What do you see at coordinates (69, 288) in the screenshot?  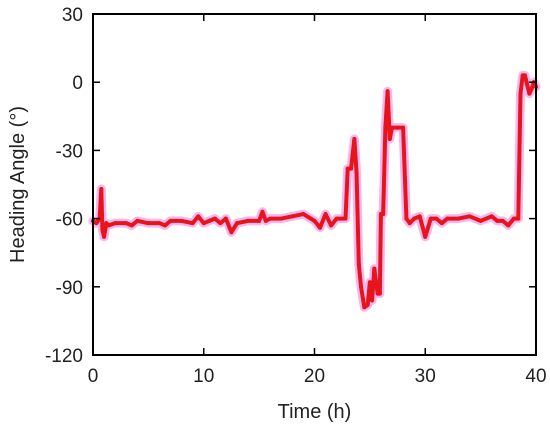 I see `y-tick-label: -90` at bounding box center [69, 288].